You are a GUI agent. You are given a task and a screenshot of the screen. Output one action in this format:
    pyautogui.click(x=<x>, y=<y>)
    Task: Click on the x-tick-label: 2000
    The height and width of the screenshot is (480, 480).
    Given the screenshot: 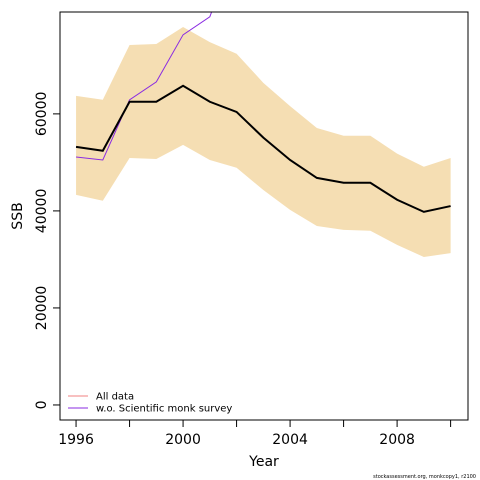 What is the action you would take?
    pyautogui.click(x=183, y=440)
    